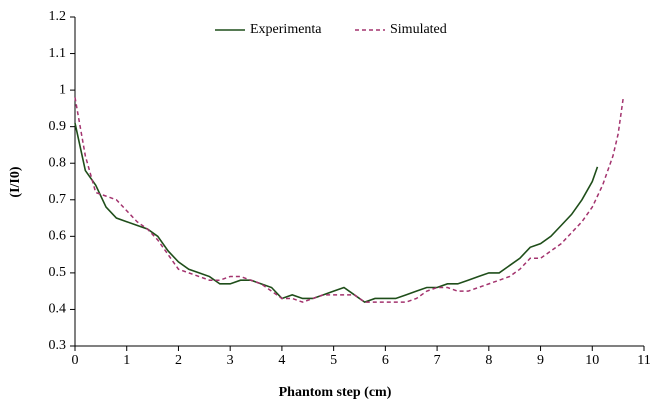 The image size is (655, 405). I want to click on y-tick-label: 0.9, so click(58, 126).